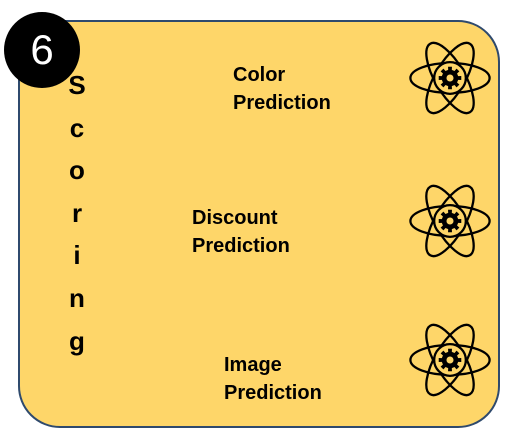 The width and height of the screenshot is (507, 436). Describe the element at coordinates (77, 297) in the screenshot. I see `title-letter: n` at that location.